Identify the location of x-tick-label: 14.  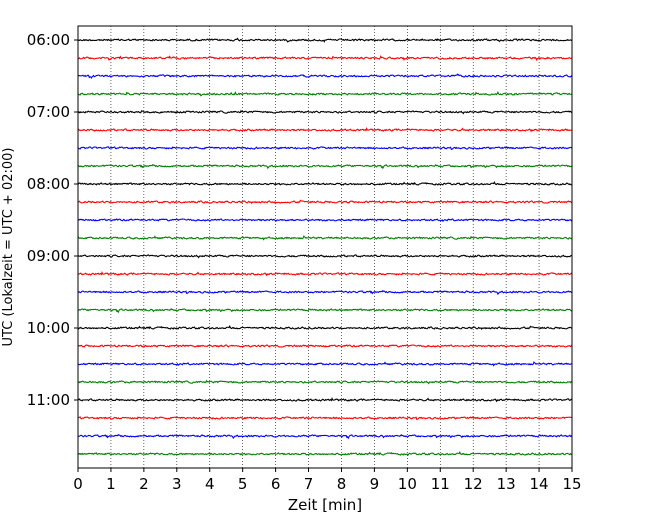
(539, 484).